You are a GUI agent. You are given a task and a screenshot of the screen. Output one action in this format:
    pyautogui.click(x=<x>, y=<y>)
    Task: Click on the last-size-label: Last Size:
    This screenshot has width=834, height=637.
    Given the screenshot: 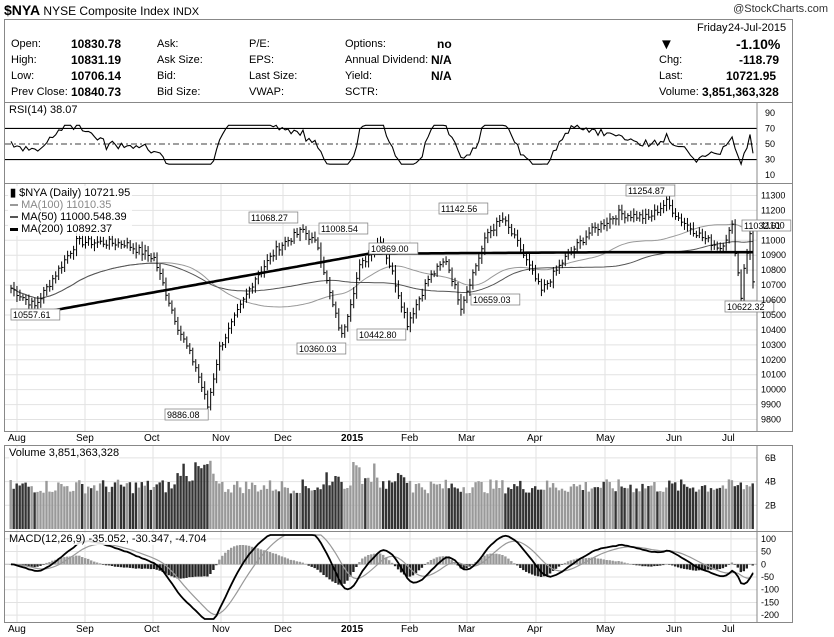 What is the action you would take?
    pyautogui.click(x=273, y=76)
    